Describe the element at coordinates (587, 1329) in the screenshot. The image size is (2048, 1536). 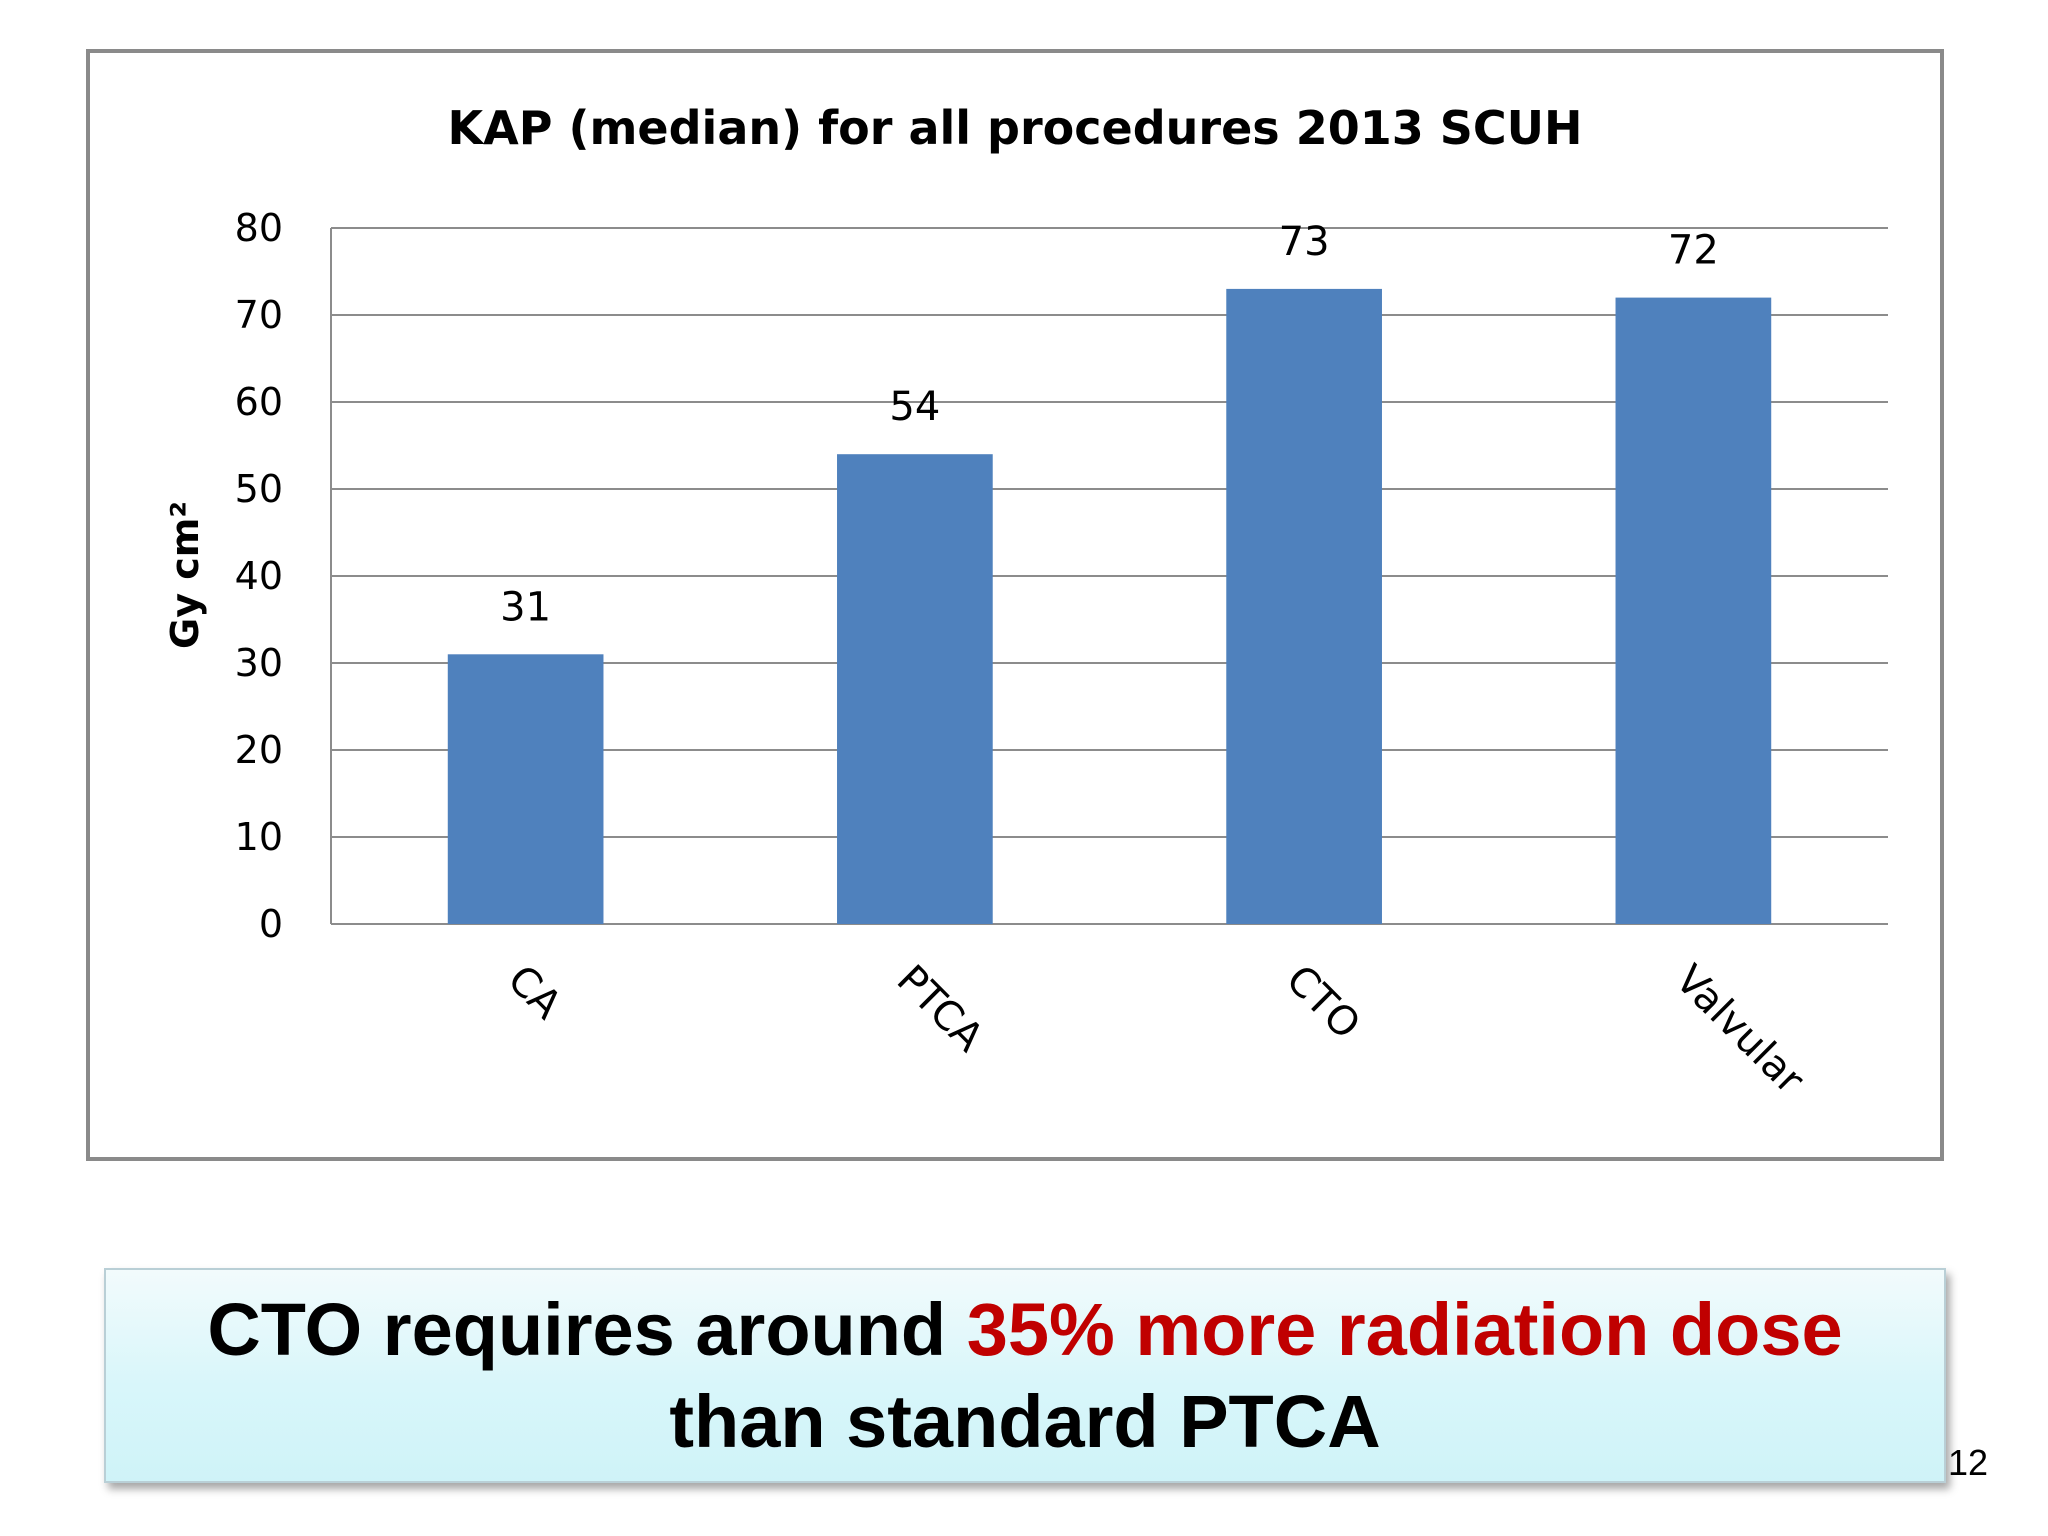
I see `callout-text-start: CTO requires around` at that location.